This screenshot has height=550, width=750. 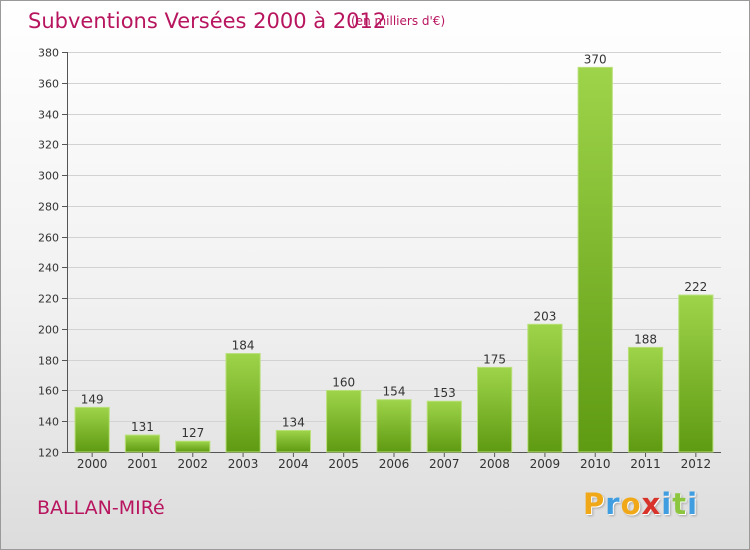 I want to click on bar-2003, so click(x=243, y=403).